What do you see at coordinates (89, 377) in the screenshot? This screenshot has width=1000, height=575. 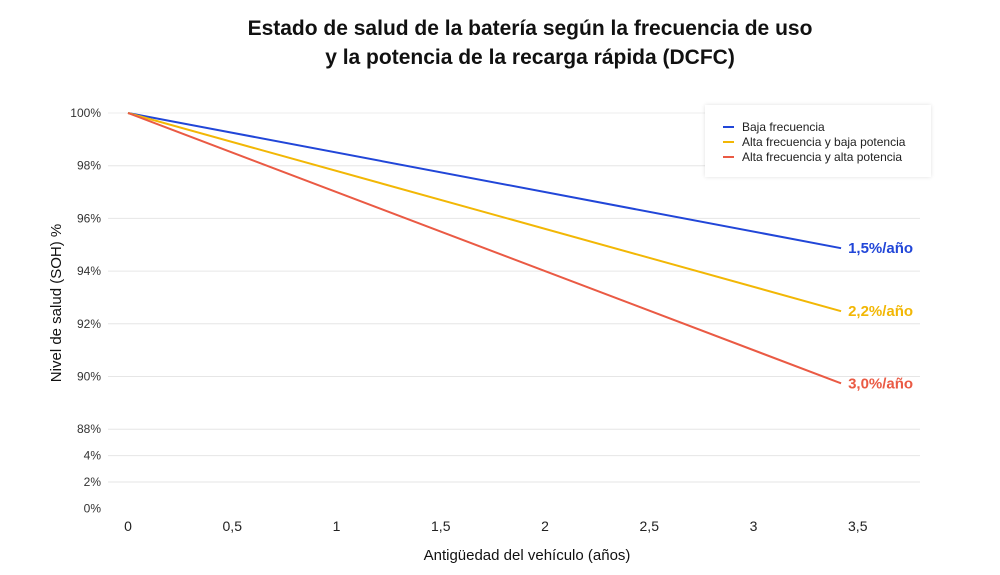 I see `y-tick-label: 90%` at bounding box center [89, 377].